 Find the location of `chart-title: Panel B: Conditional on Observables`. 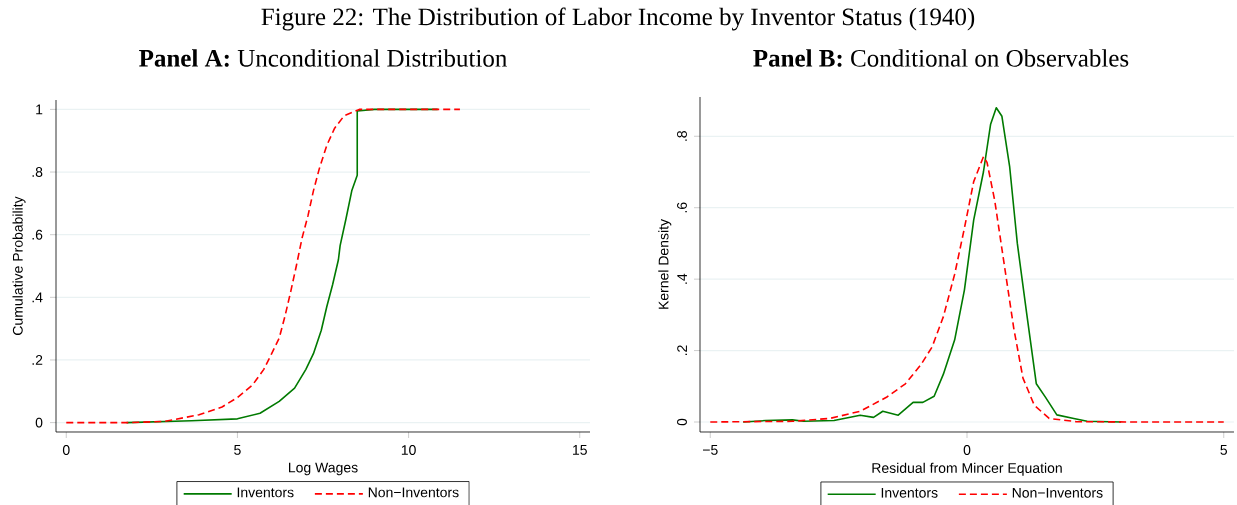

chart-title: Panel B: Conditional on Observables is located at coordinates (941, 58).